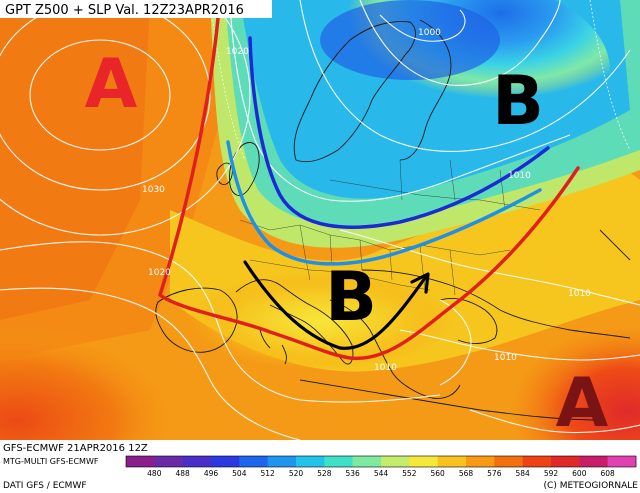 The image size is (640, 493). What do you see at coordinates (353, 473) in the screenshot?
I see `color-scale-tick: 536` at bounding box center [353, 473].